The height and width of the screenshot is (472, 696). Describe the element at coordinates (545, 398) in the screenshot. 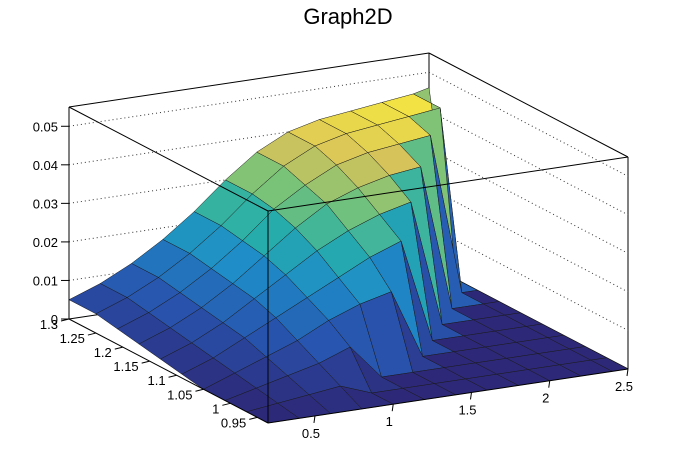

I see `x-tick-label-3: 2` at that location.